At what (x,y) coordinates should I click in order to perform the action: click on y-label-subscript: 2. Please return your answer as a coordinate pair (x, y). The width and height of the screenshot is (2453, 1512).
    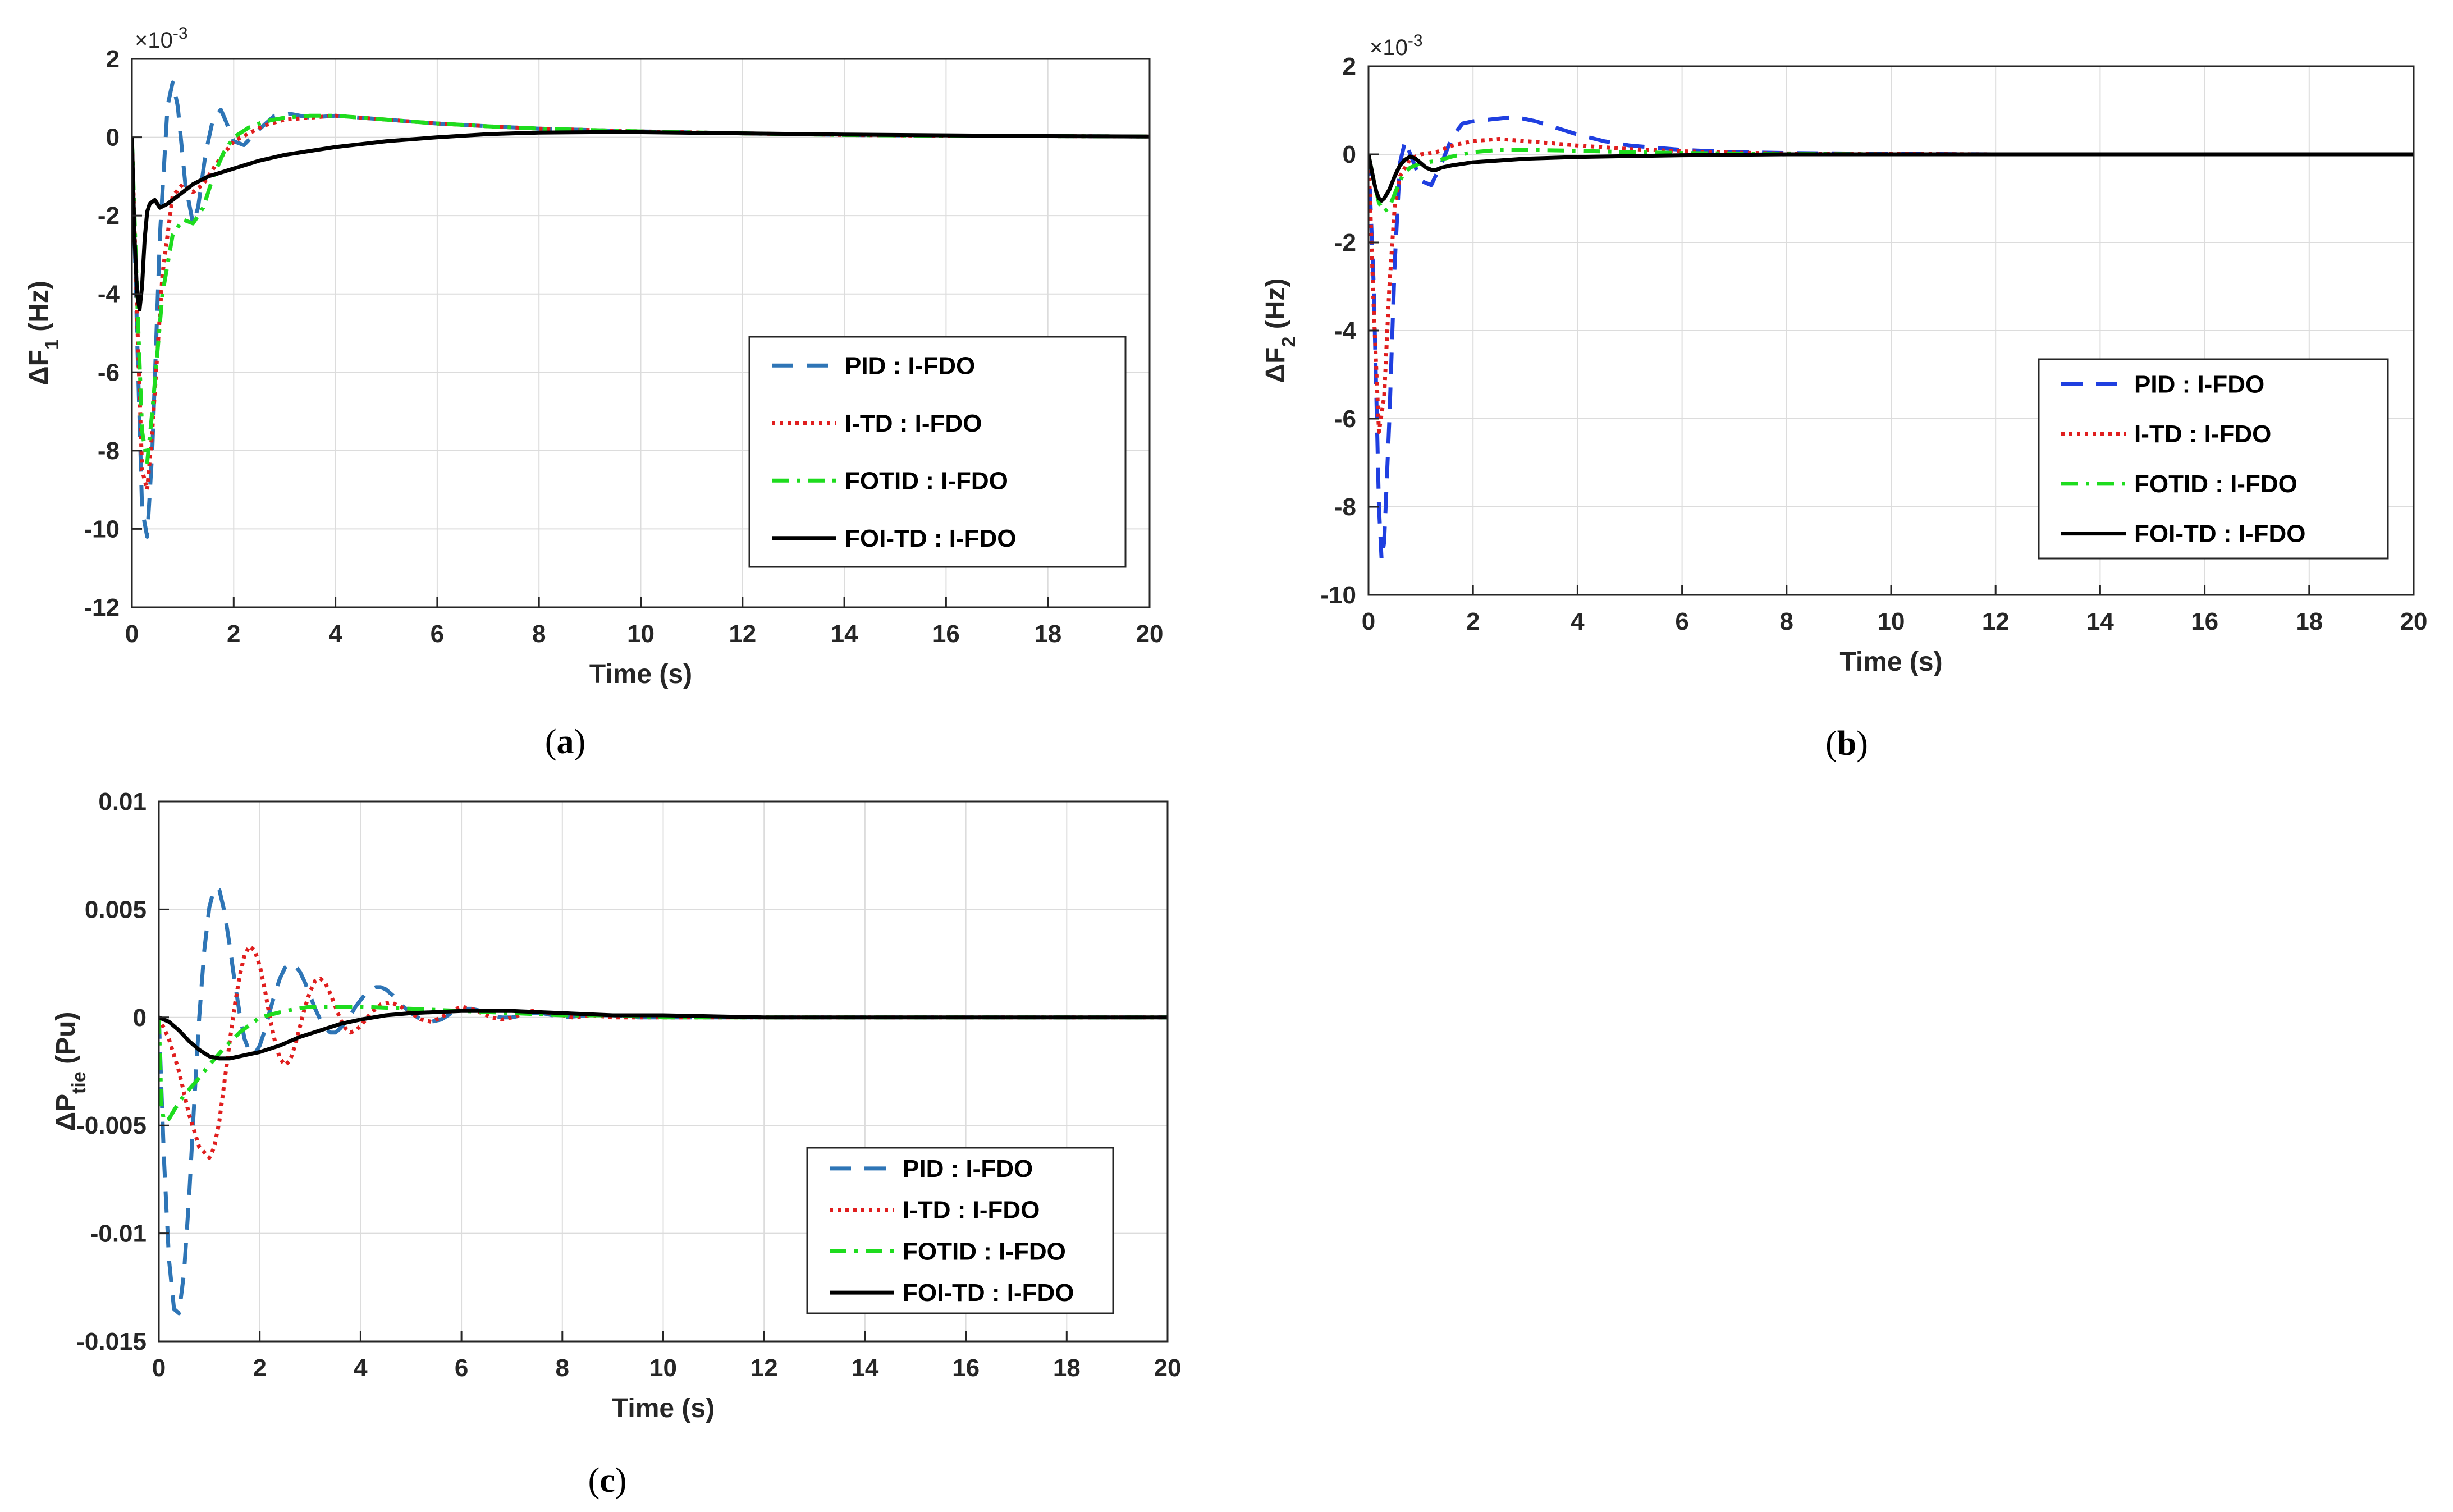
    Looking at the image, I should click on (1288, 342).